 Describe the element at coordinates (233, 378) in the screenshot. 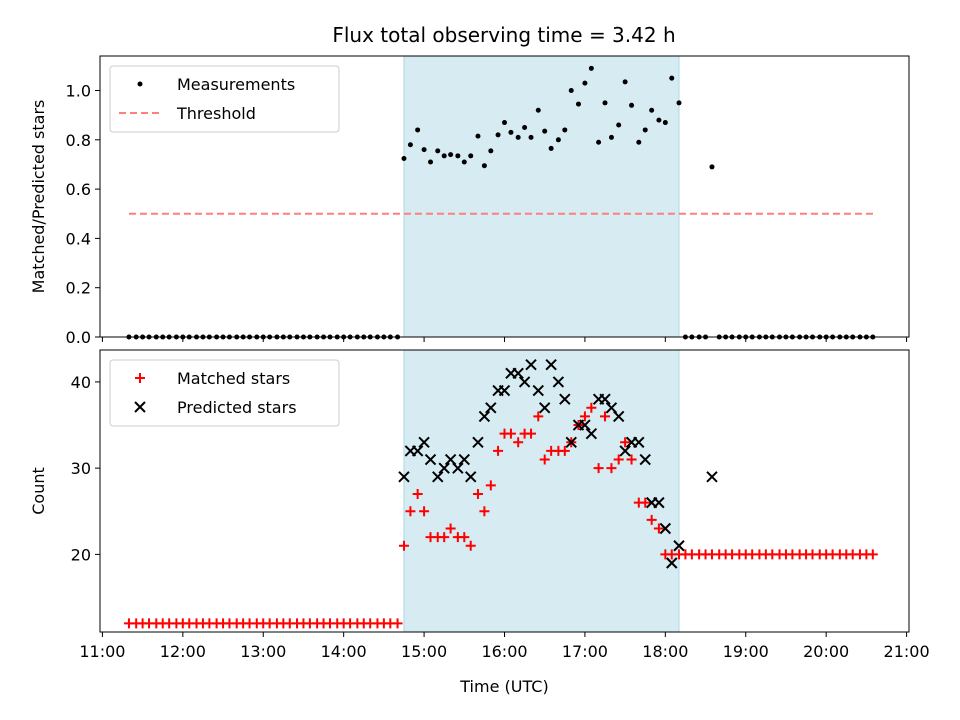

I see `legend-label: Matched stars` at that location.